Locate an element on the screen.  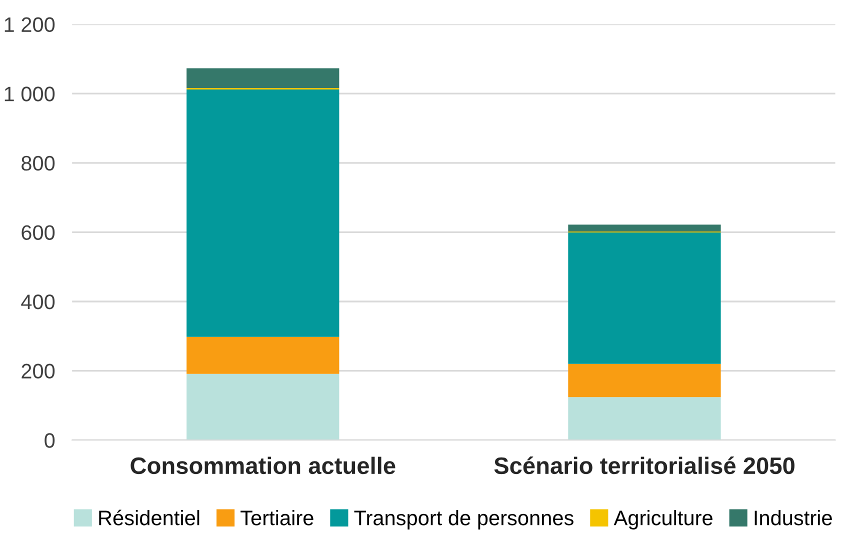
y-tick-label: 1 000 is located at coordinates (29, 94).